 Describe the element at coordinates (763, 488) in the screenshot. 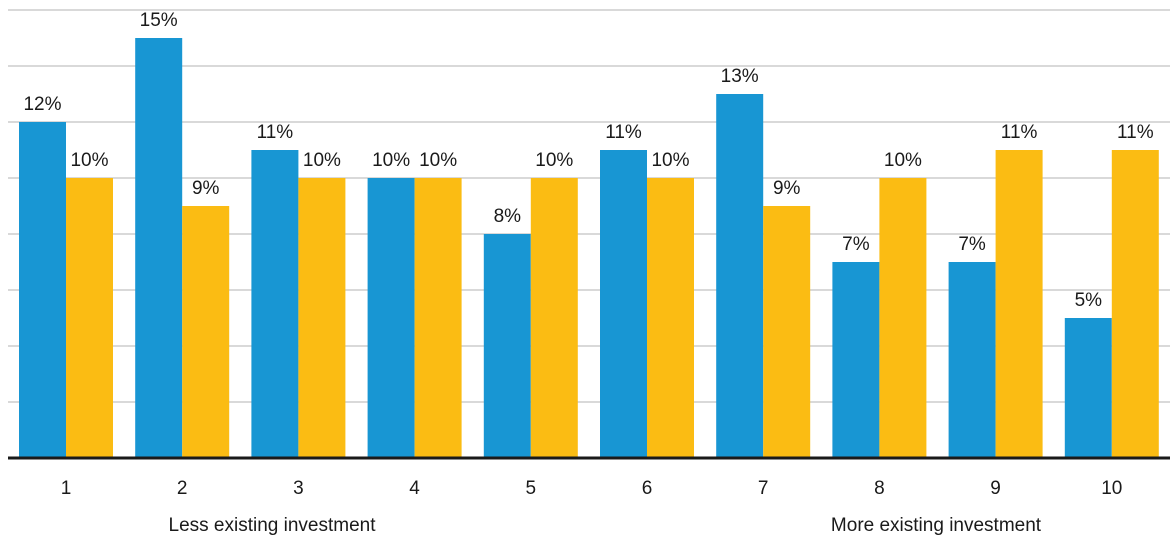

I see `x-tick-label: 7` at that location.